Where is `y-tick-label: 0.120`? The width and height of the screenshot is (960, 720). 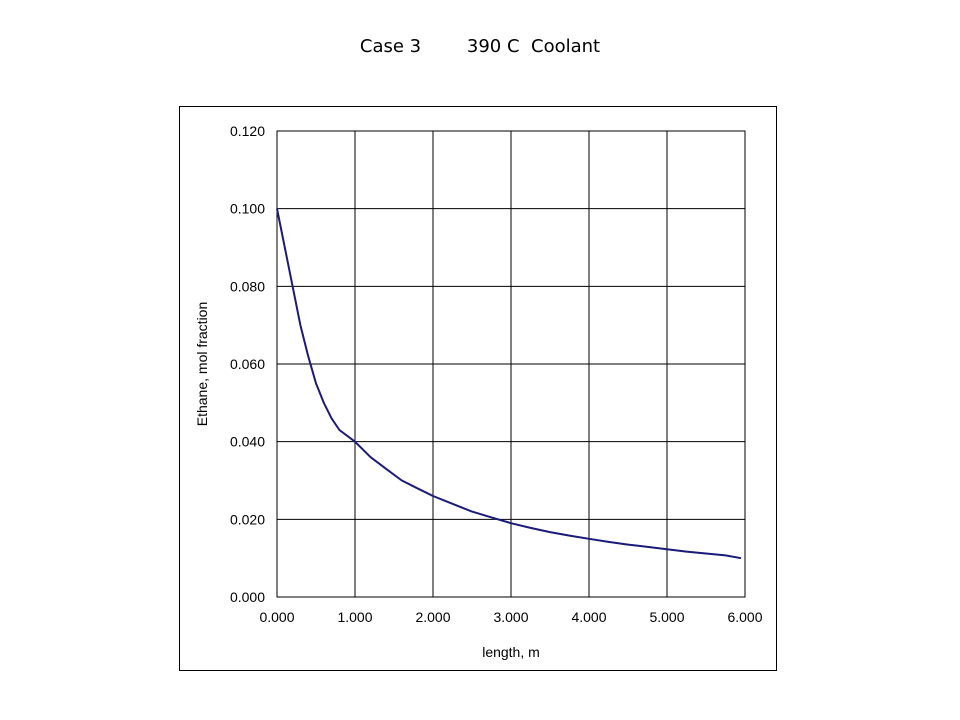 y-tick-label: 0.120 is located at coordinates (247, 131).